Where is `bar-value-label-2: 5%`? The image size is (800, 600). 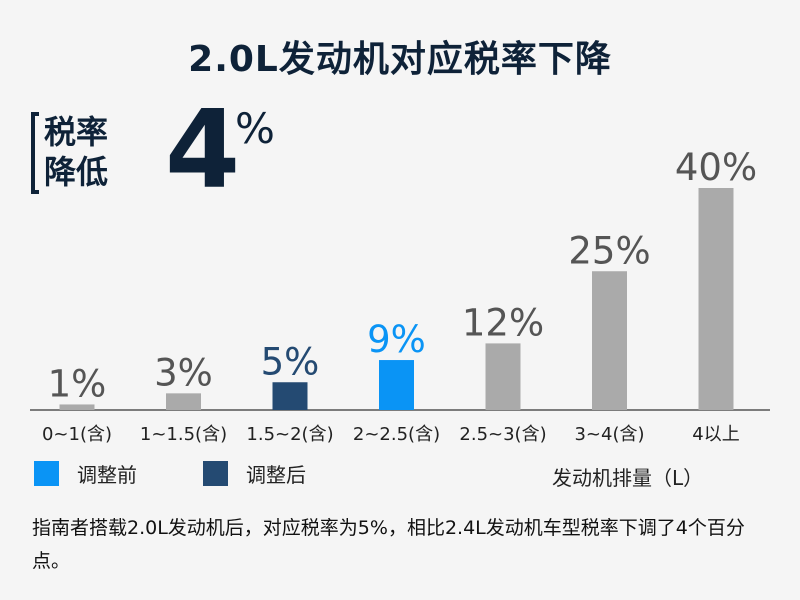 bar-value-label-2: 5% is located at coordinates (290, 361).